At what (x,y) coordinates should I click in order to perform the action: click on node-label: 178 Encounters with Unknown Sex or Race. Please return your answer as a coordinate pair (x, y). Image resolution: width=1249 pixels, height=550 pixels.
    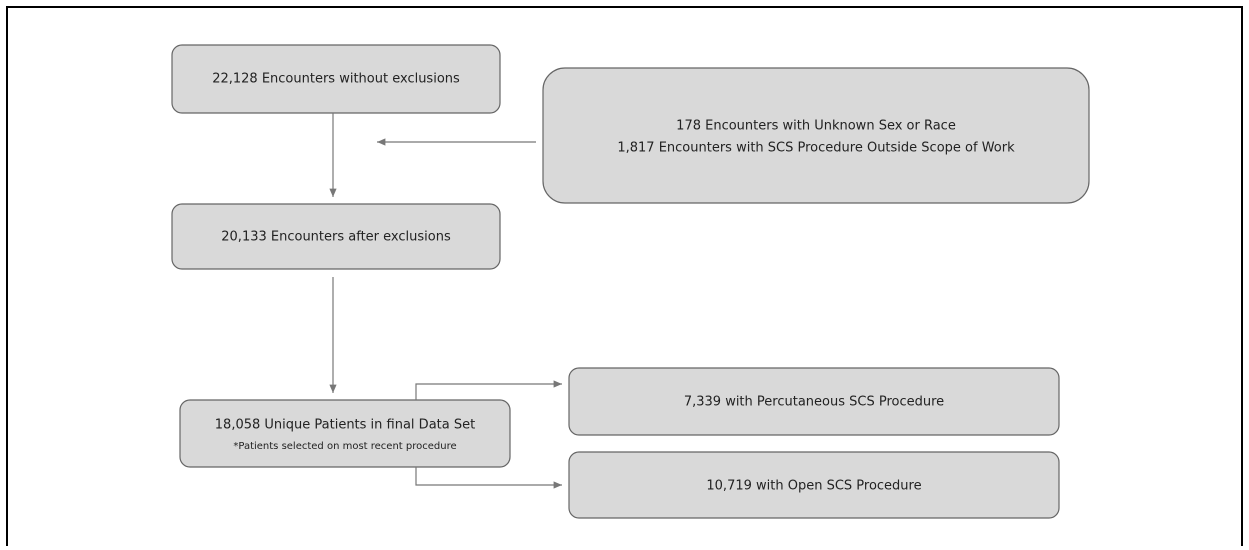
    Looking at the image, I should click on (816, 126).